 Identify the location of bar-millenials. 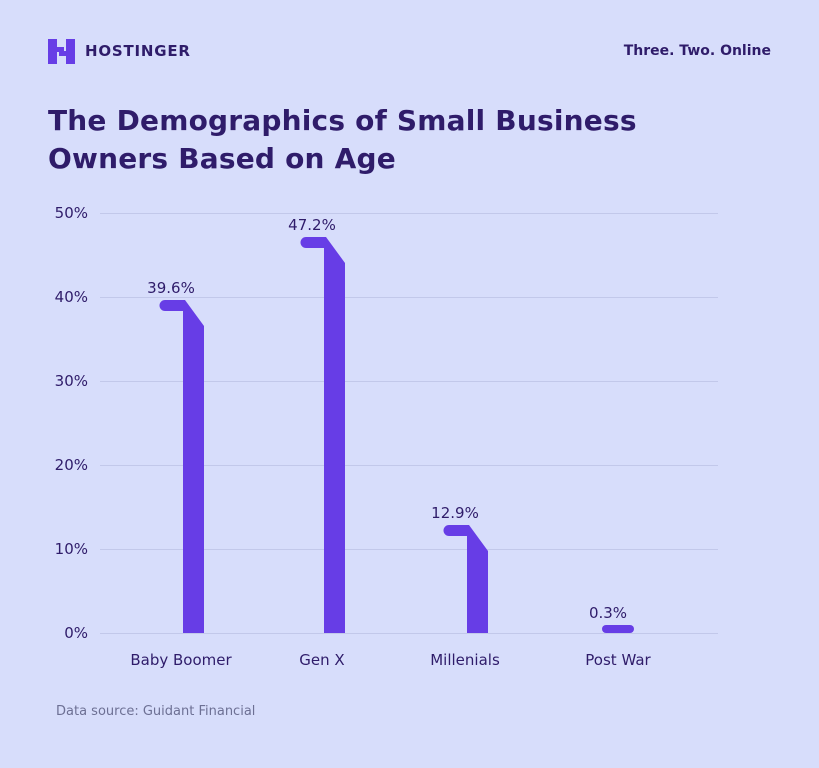
(465, 579).